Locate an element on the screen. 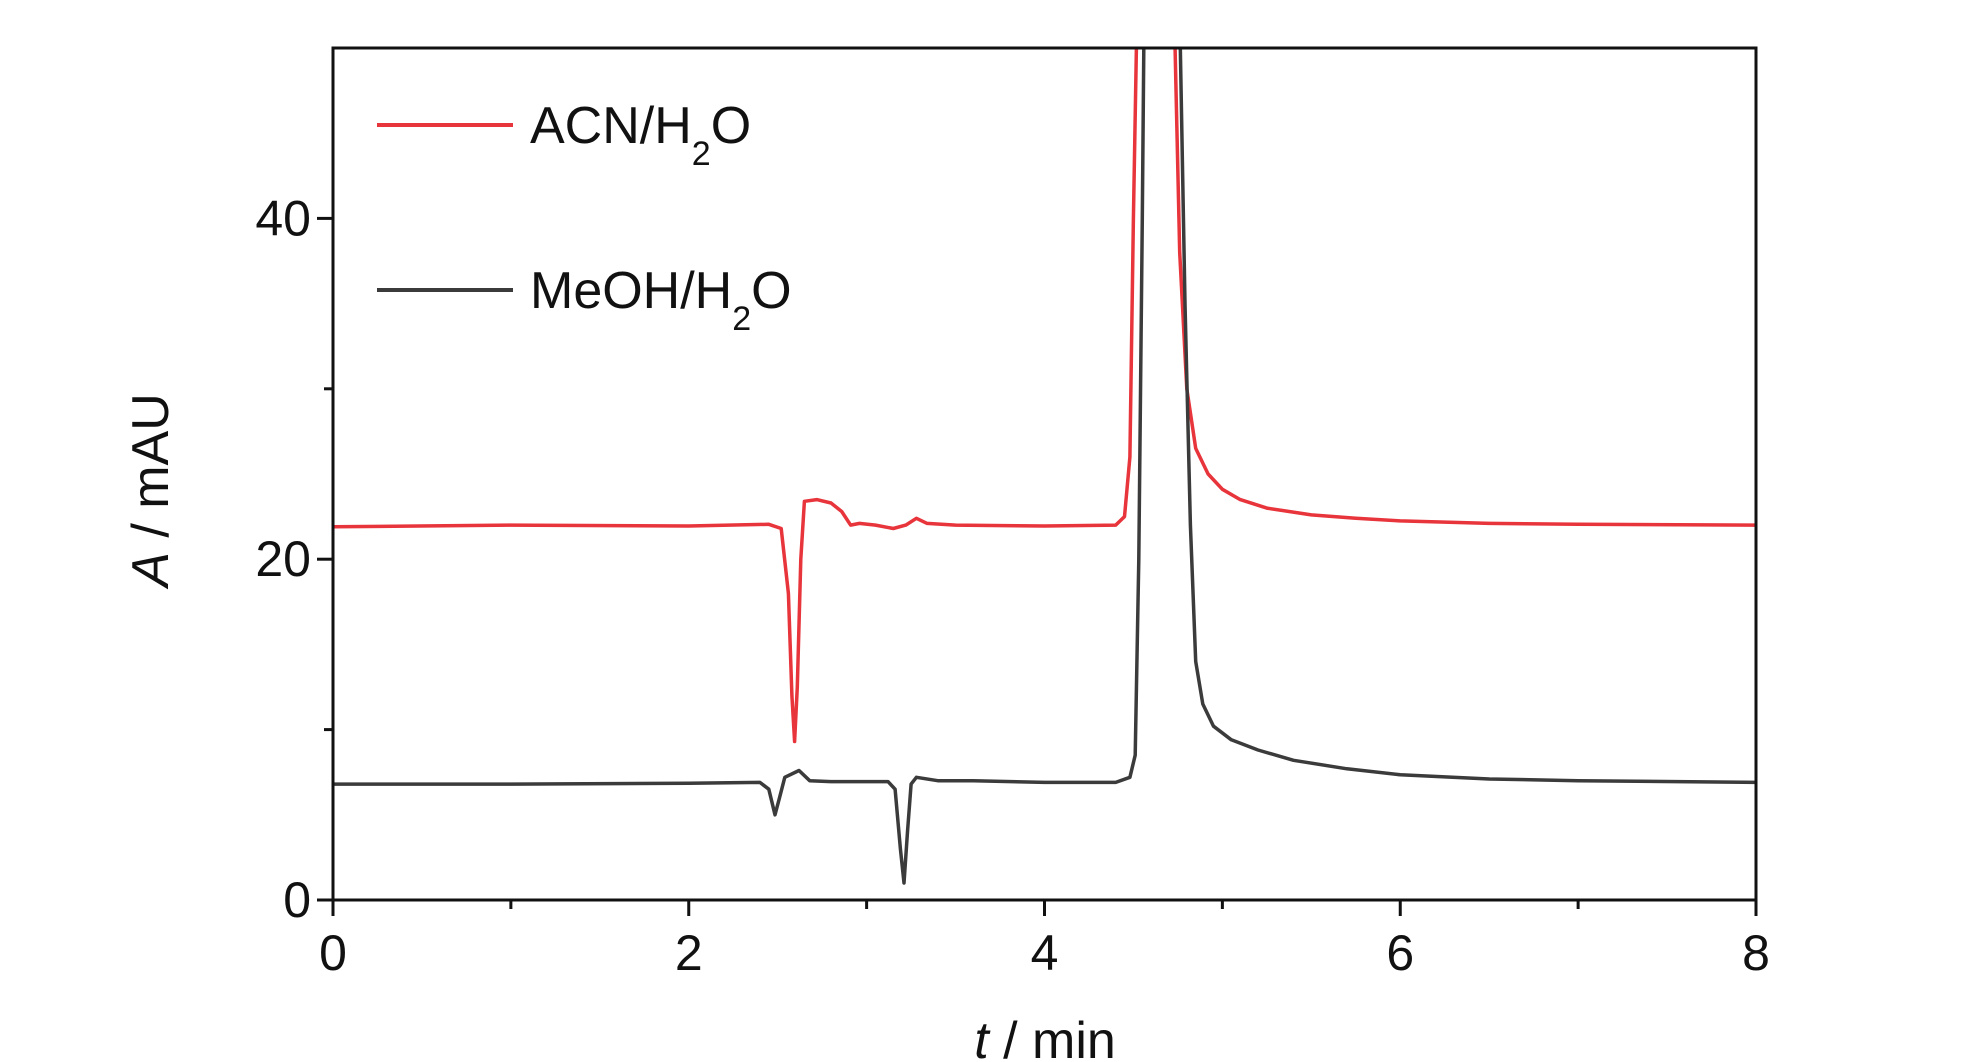 The image size is (1984, 1062). x-tick-label: 0 is located at coordinates (333, 953).